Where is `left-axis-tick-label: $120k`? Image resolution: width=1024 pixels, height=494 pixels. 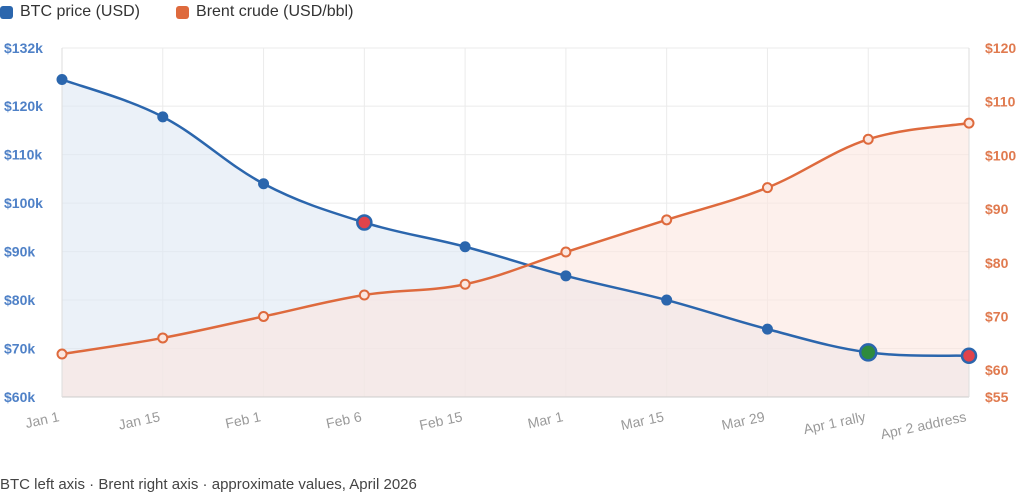 left-axis-tick-label: $120k is located at coordinates (23, 106).